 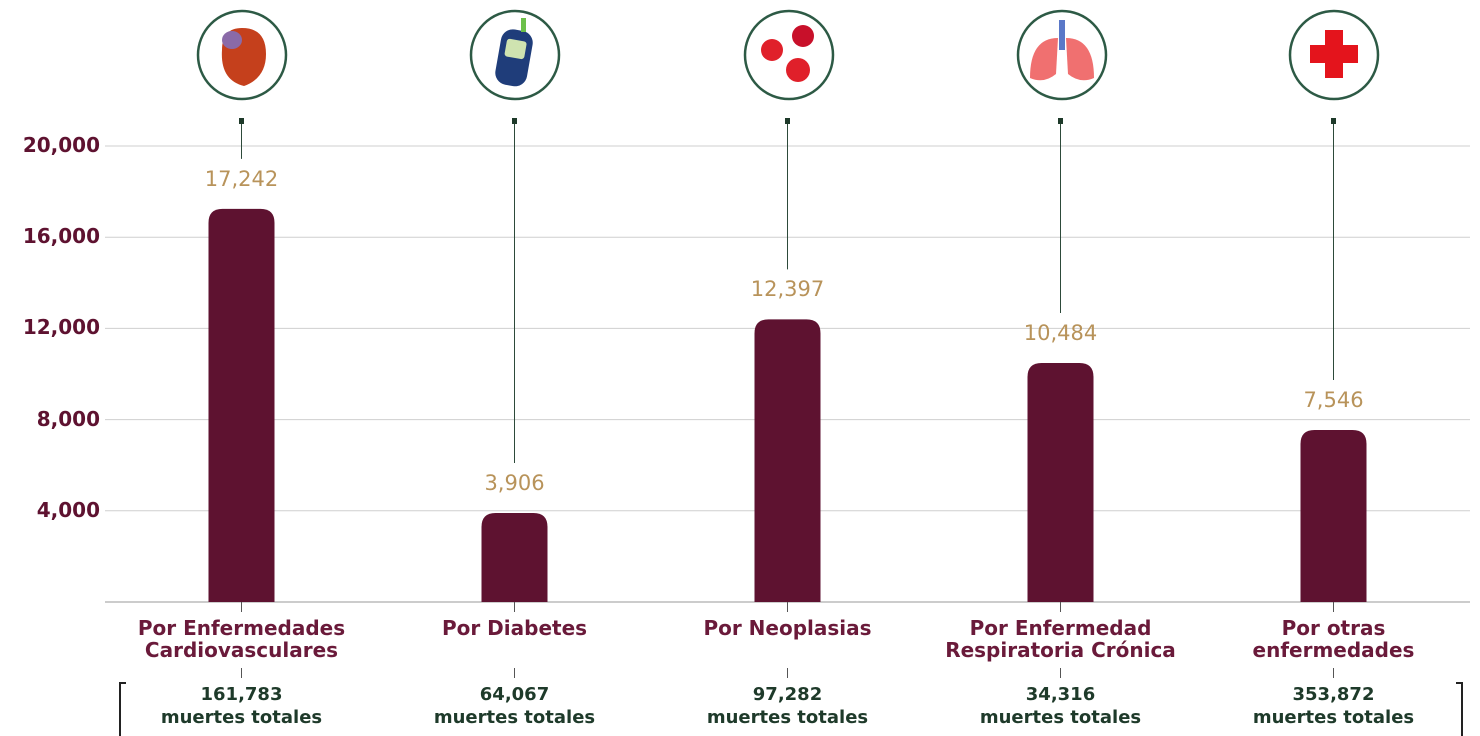 I want to click on icons, so click(x=788, y=55).